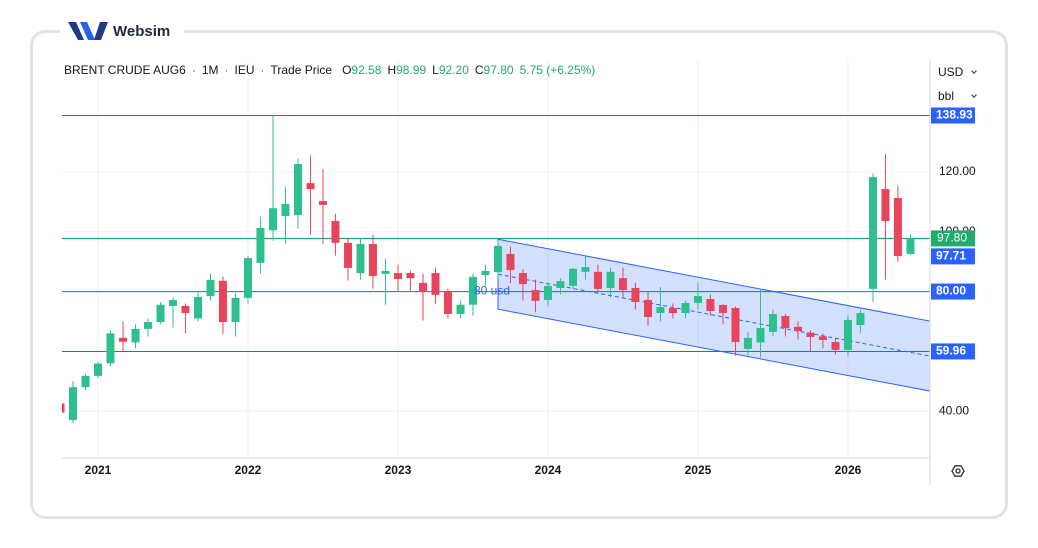 This screenshot has width=1038, height=548. I want to click on level-label: 138.93, so click(954, 115).